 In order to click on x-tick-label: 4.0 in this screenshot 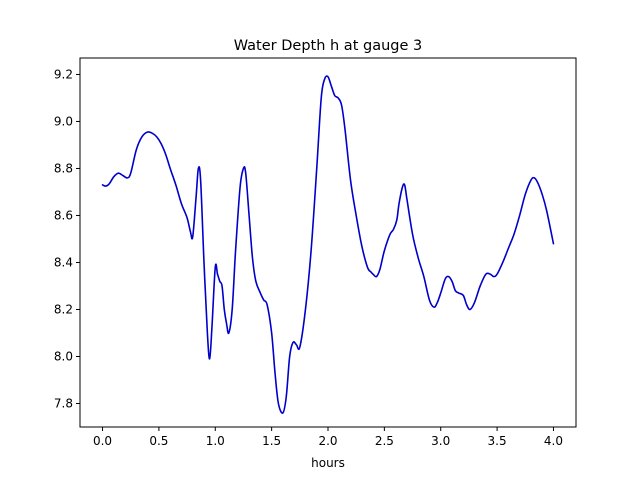, I will do `click(553, 441)`.